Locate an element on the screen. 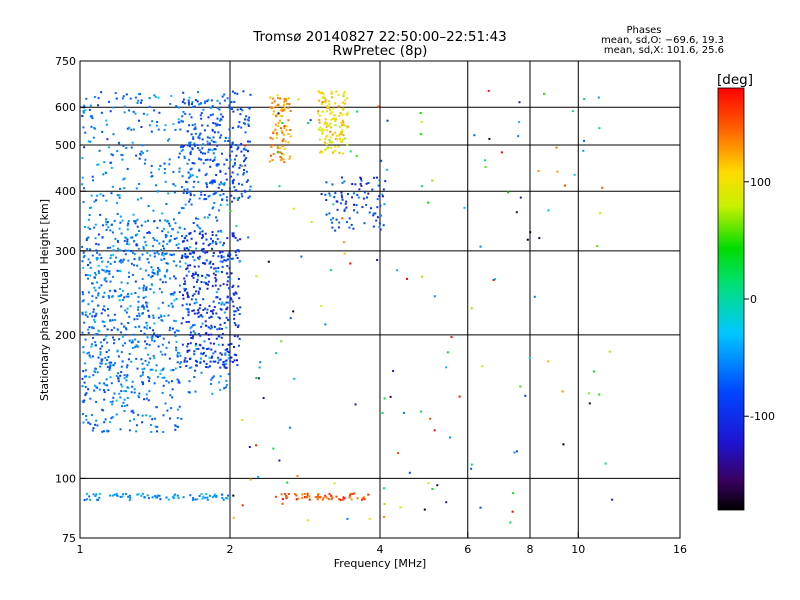 Image resolution: width=800 pixels, height=600 pixels. y-tick-label: 750 is located at coordinates (65, 61).